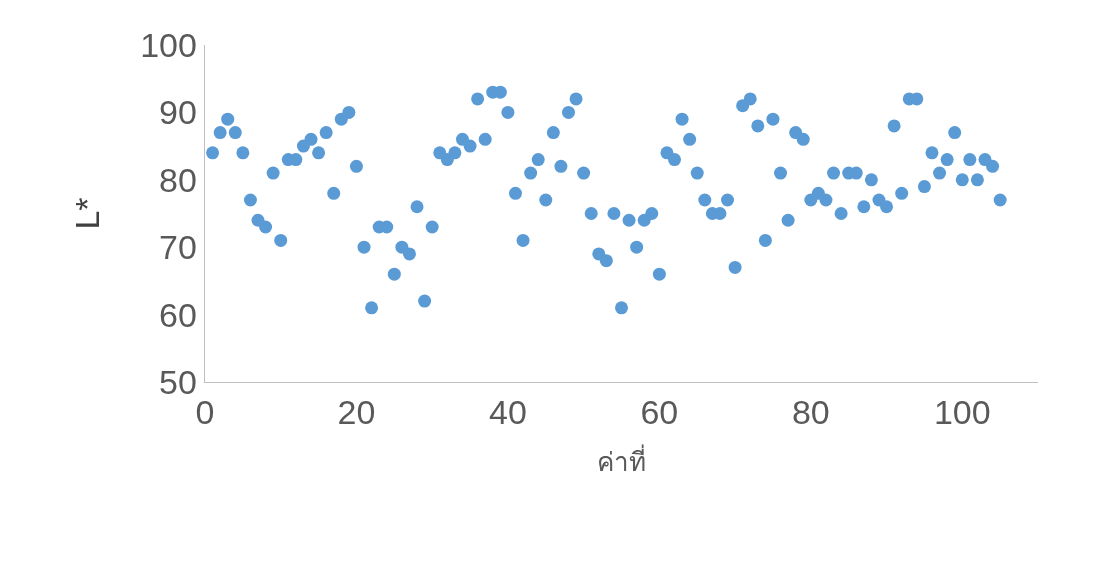  Describe the element at coordinates (178, 314) in the screenshot. I see `y-tick-label: 60` at that location.